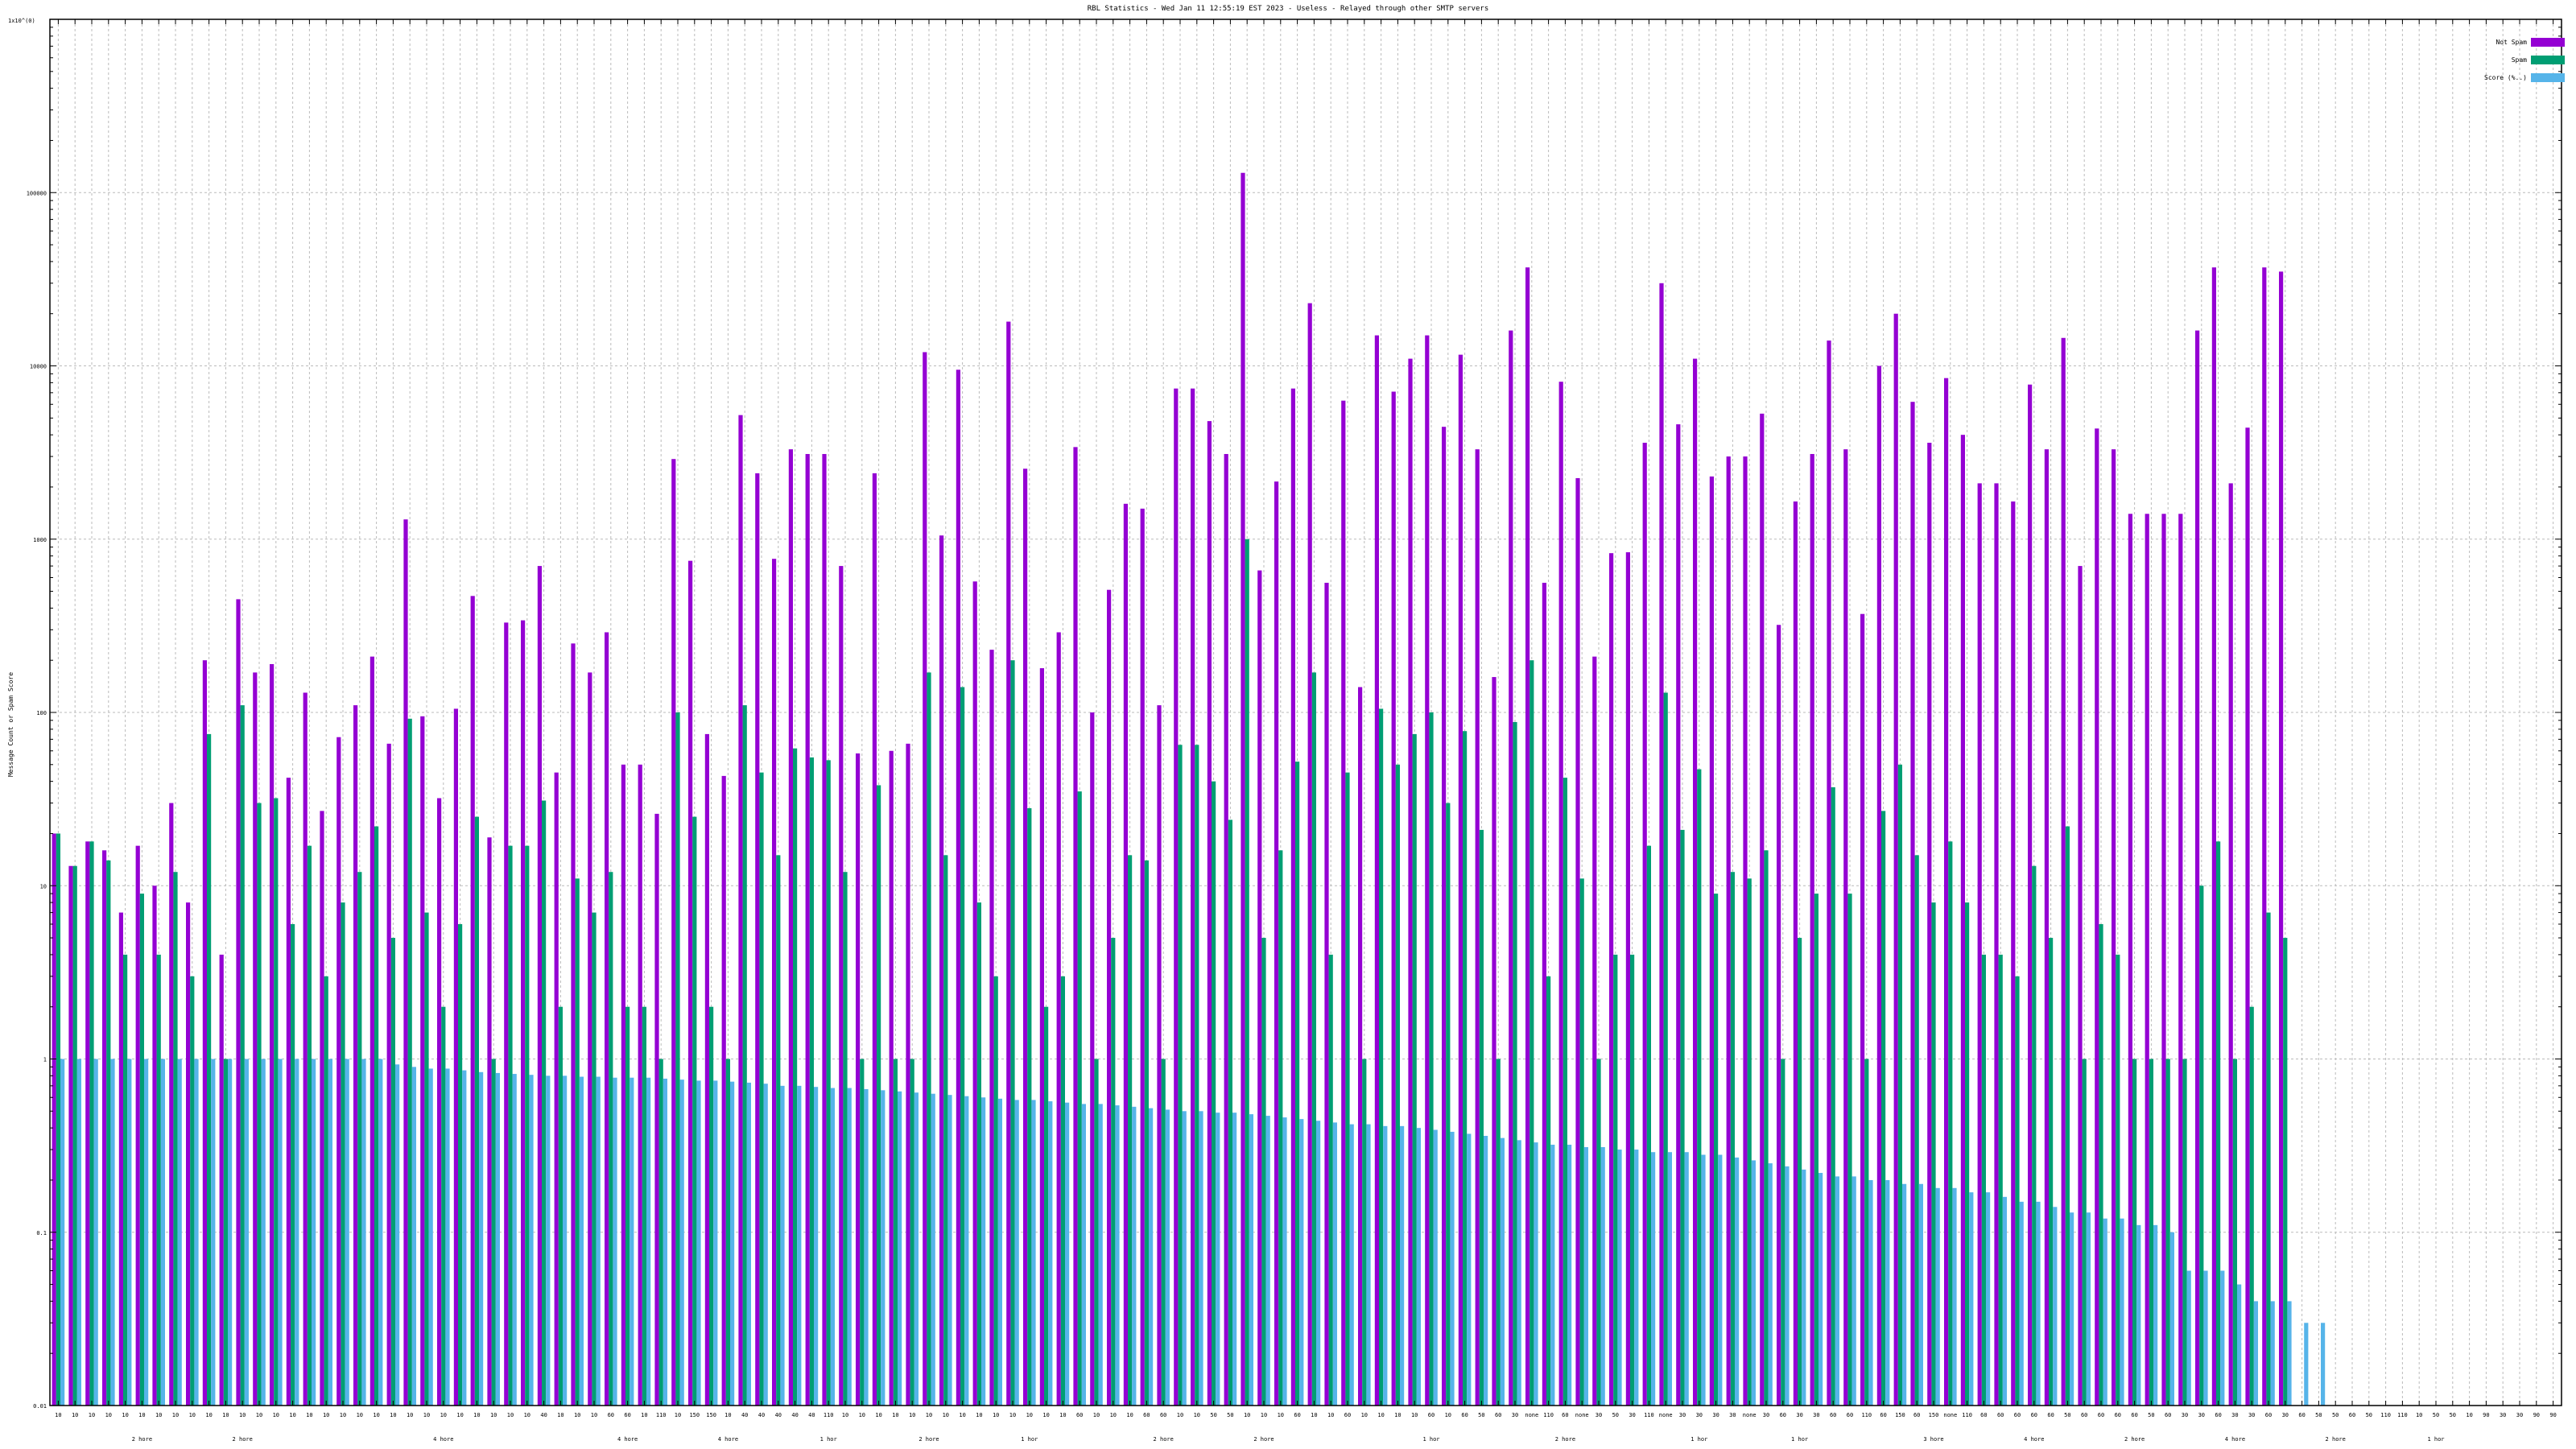  I want to click on x-category-label: 30, so click(2234, 1415).